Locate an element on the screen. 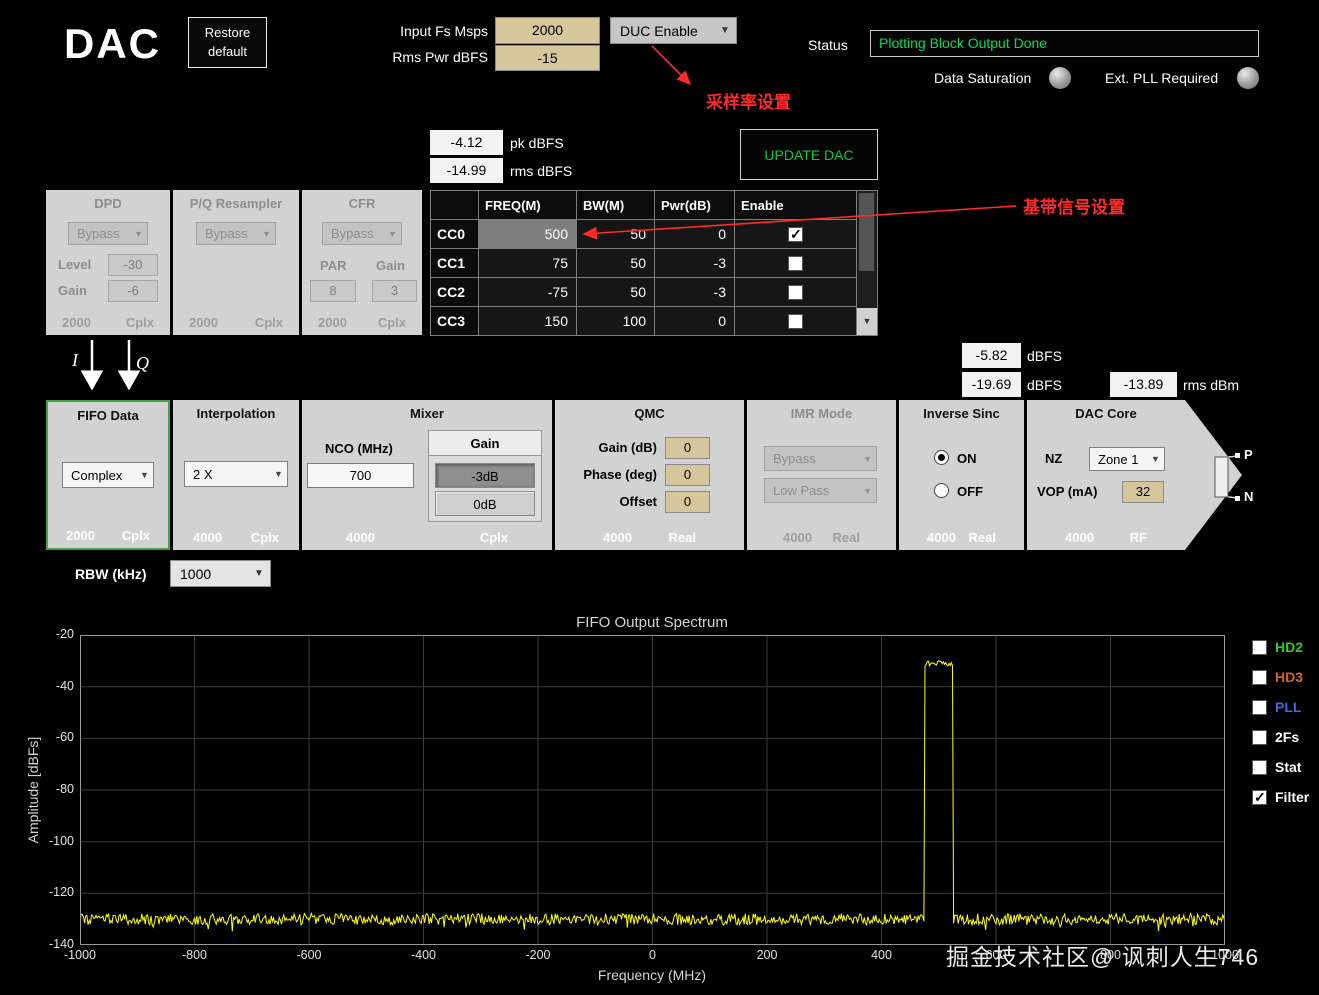 The image size is (1319, 995). cc-table-scrollbar: ▼ is located at coordinates (867, 263).